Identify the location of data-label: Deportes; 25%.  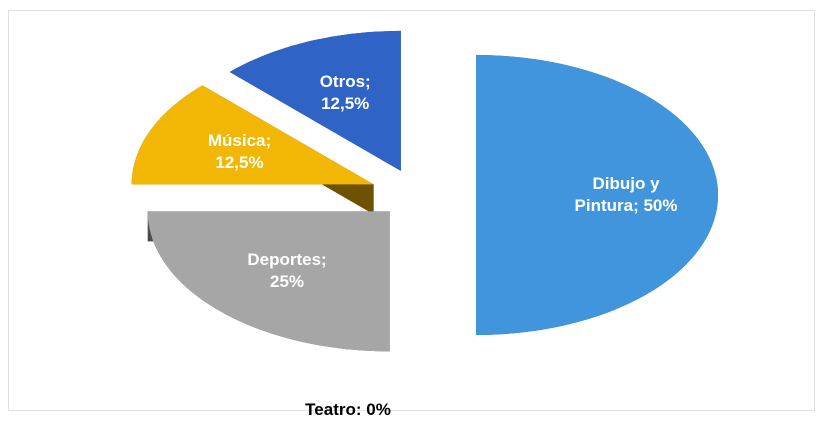
(287, 270).